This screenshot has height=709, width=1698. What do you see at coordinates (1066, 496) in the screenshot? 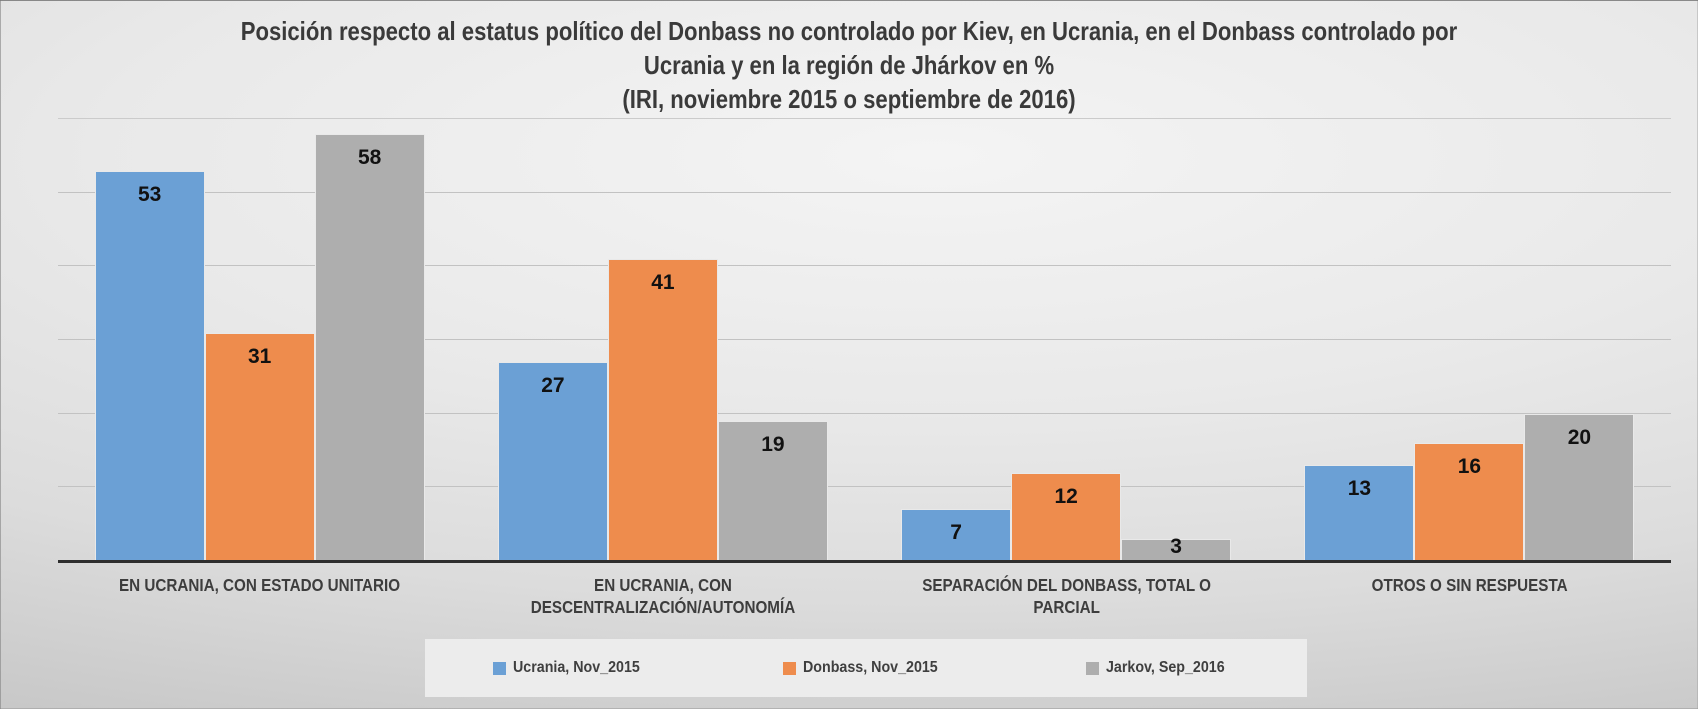
I see `bar-value-label: 12` at bounding box center [1066, 496].